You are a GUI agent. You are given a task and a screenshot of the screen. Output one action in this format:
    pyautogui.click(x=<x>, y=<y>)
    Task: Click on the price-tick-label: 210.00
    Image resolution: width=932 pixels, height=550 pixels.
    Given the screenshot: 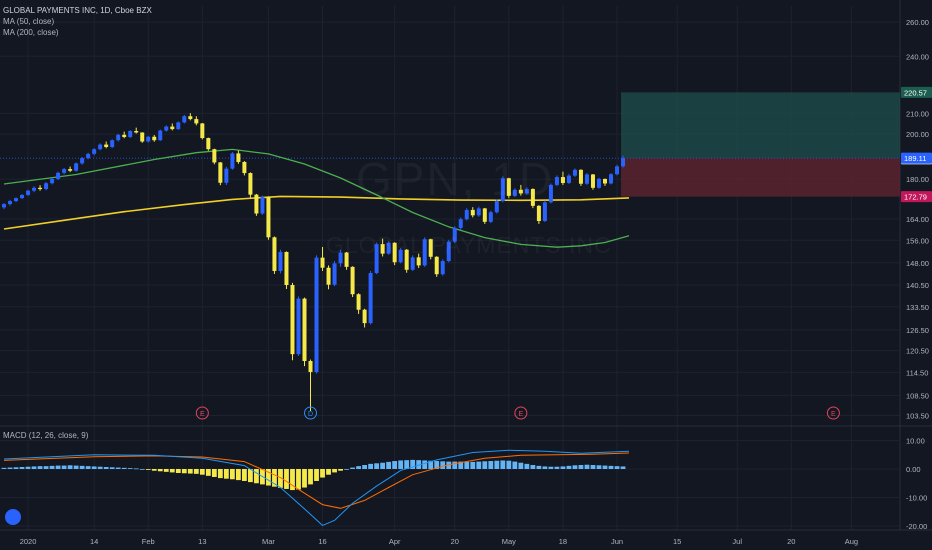 What is the action you would take?
    pyautogui.click(x=917, y=113)
    